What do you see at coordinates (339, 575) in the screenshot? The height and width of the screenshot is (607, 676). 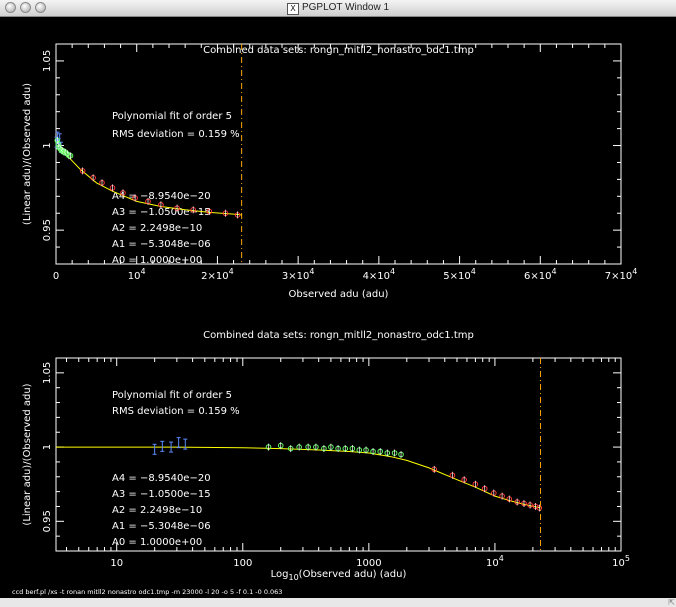 I see `x-axis-label: Log10(Observed adu) (adu)` at bounding box center [339, 575].